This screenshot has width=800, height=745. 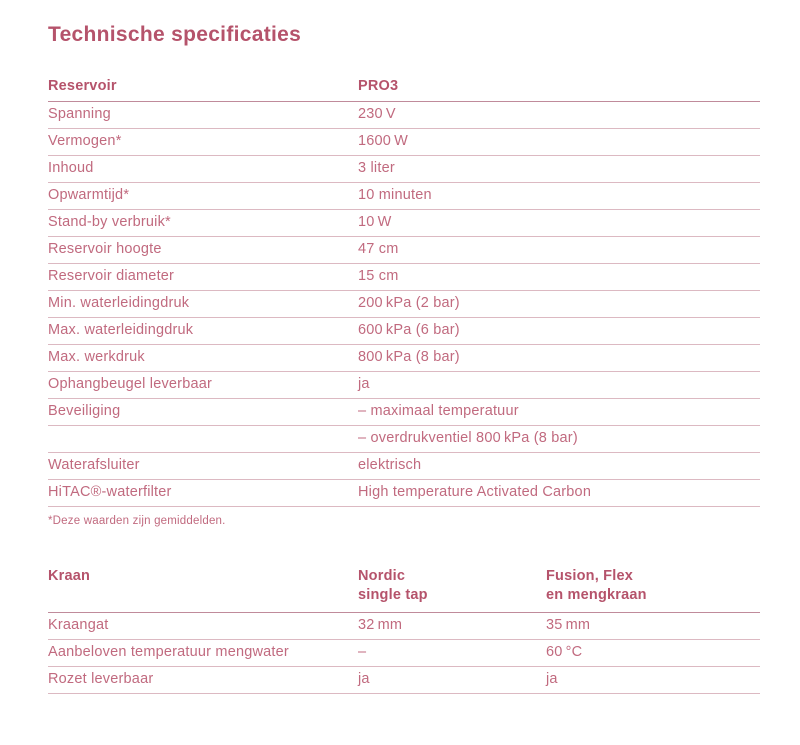 What do you see at coordinates (559, 439) in the screenshot?
I see `spec-value: – overdrukventiel 800 kPa (8 bar)` at bounding box center [559, 439].